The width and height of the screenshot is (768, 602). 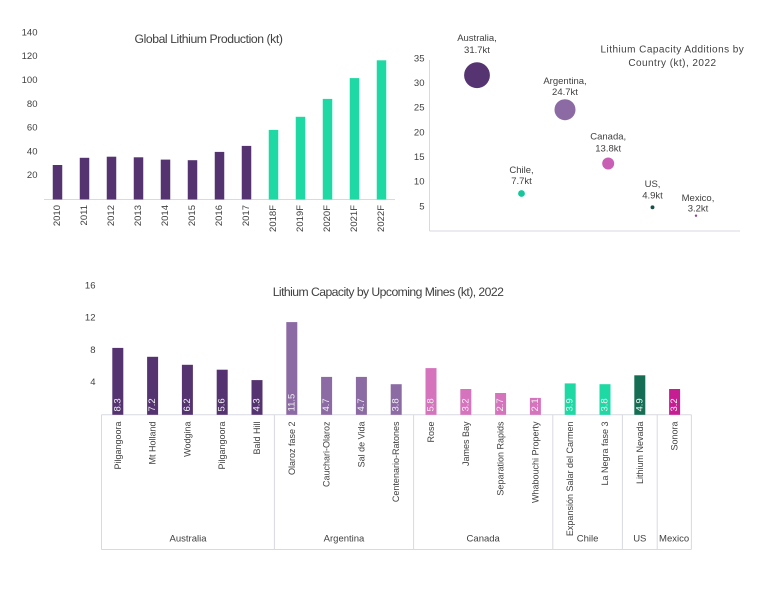 I want to click on svg-text: 11.5, so click(x=291, y=403).